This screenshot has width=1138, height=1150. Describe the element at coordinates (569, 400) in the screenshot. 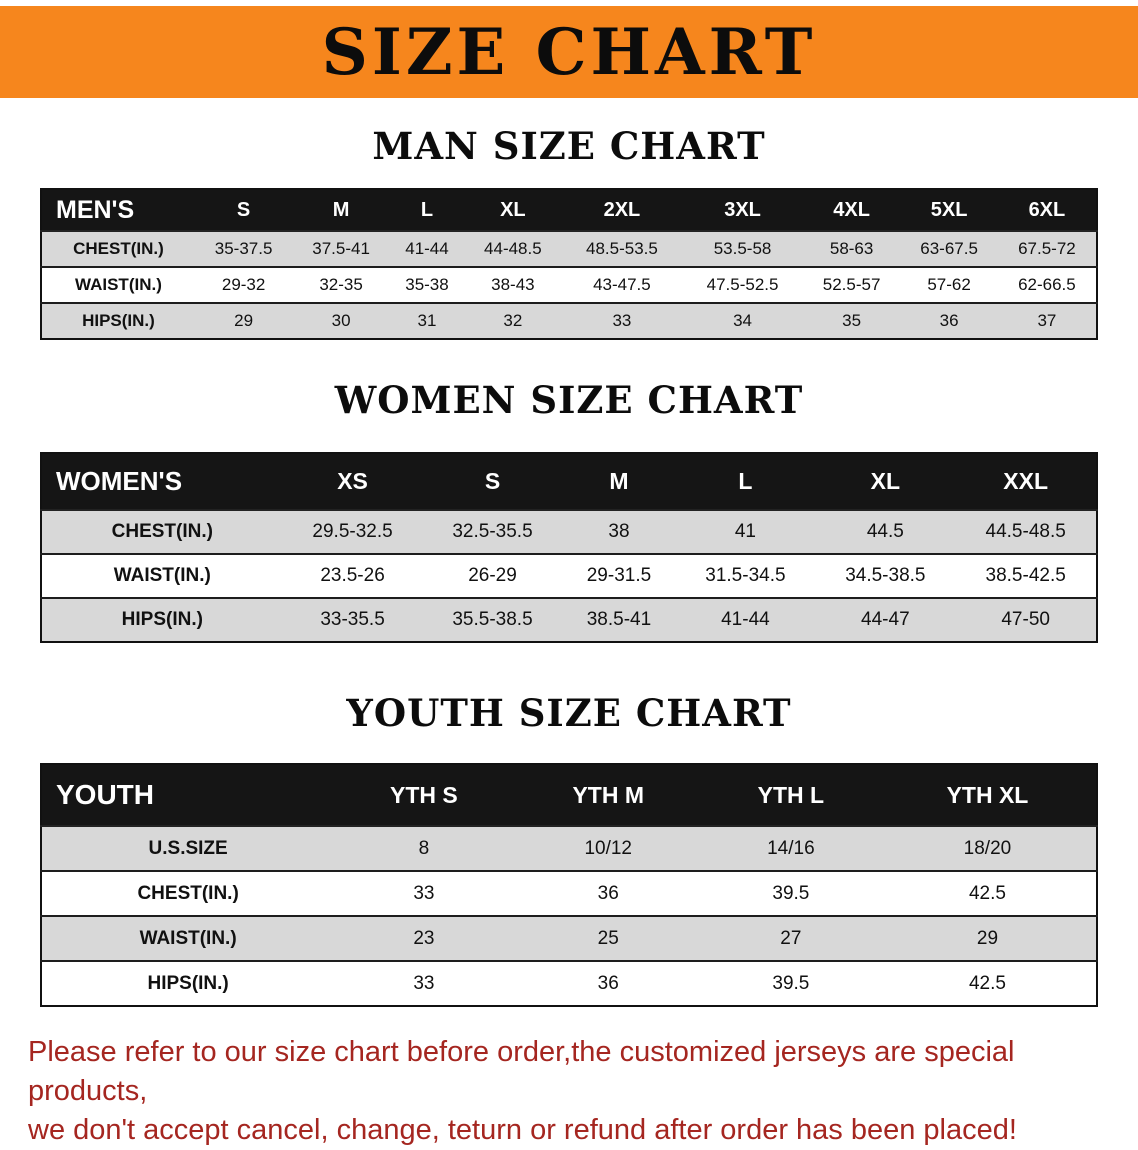

I see `women-section-heading: WOMEN SIZE CHART` at that location.